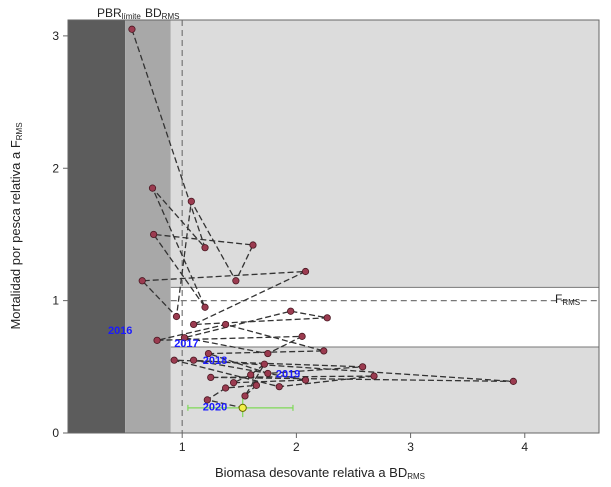 Image resolution: width=611 pixels, height=487 pixels. I want to click on x-tick-label: 2, so click(296, 447).